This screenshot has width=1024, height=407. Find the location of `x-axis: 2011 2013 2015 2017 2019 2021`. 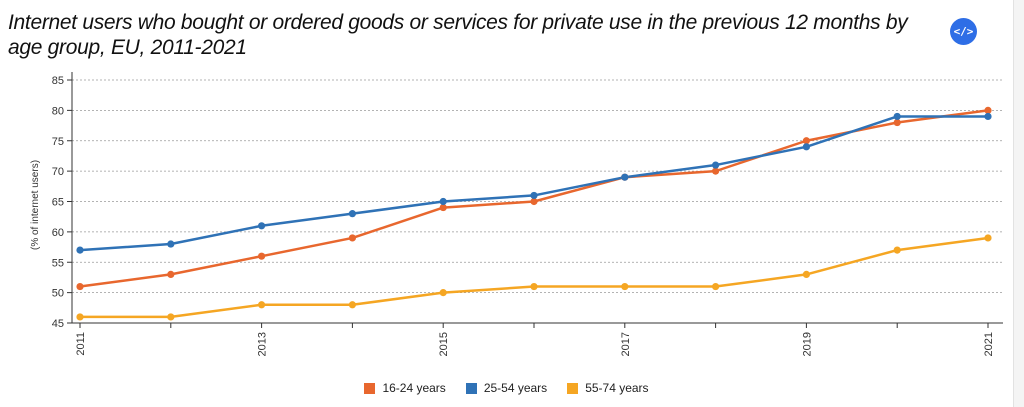

x-axis: 2011 2013 2015 2017 2019 2021 is located at coordinates (537, 339).